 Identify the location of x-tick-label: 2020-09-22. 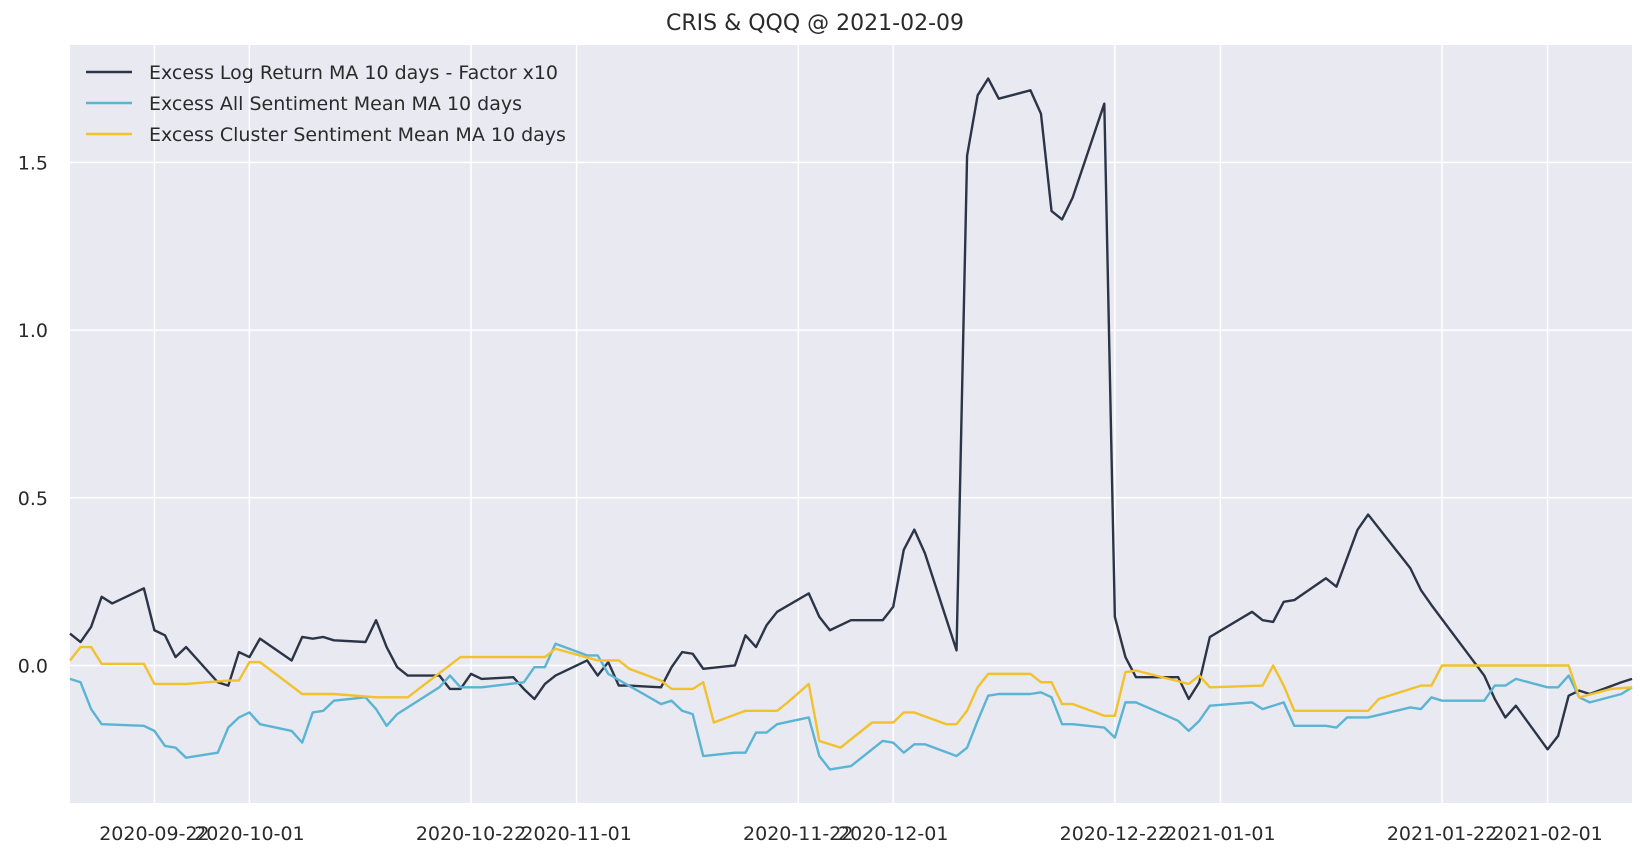
(154, 834).